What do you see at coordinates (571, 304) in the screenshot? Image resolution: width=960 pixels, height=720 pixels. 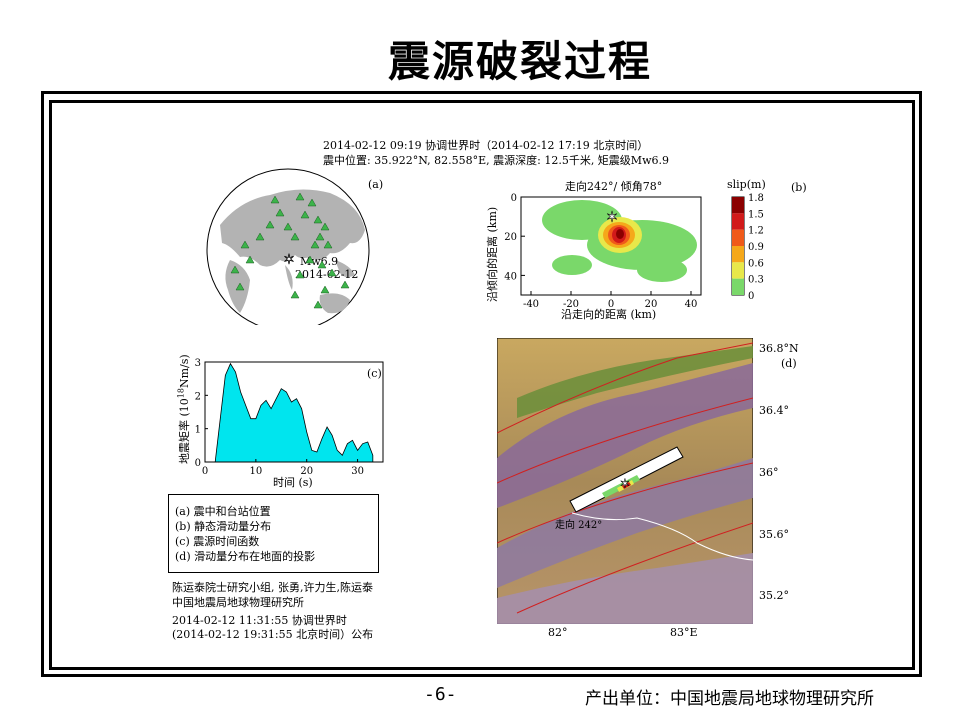 I see `slip-x-tick-label: -20` at bounding box center [571, 304].